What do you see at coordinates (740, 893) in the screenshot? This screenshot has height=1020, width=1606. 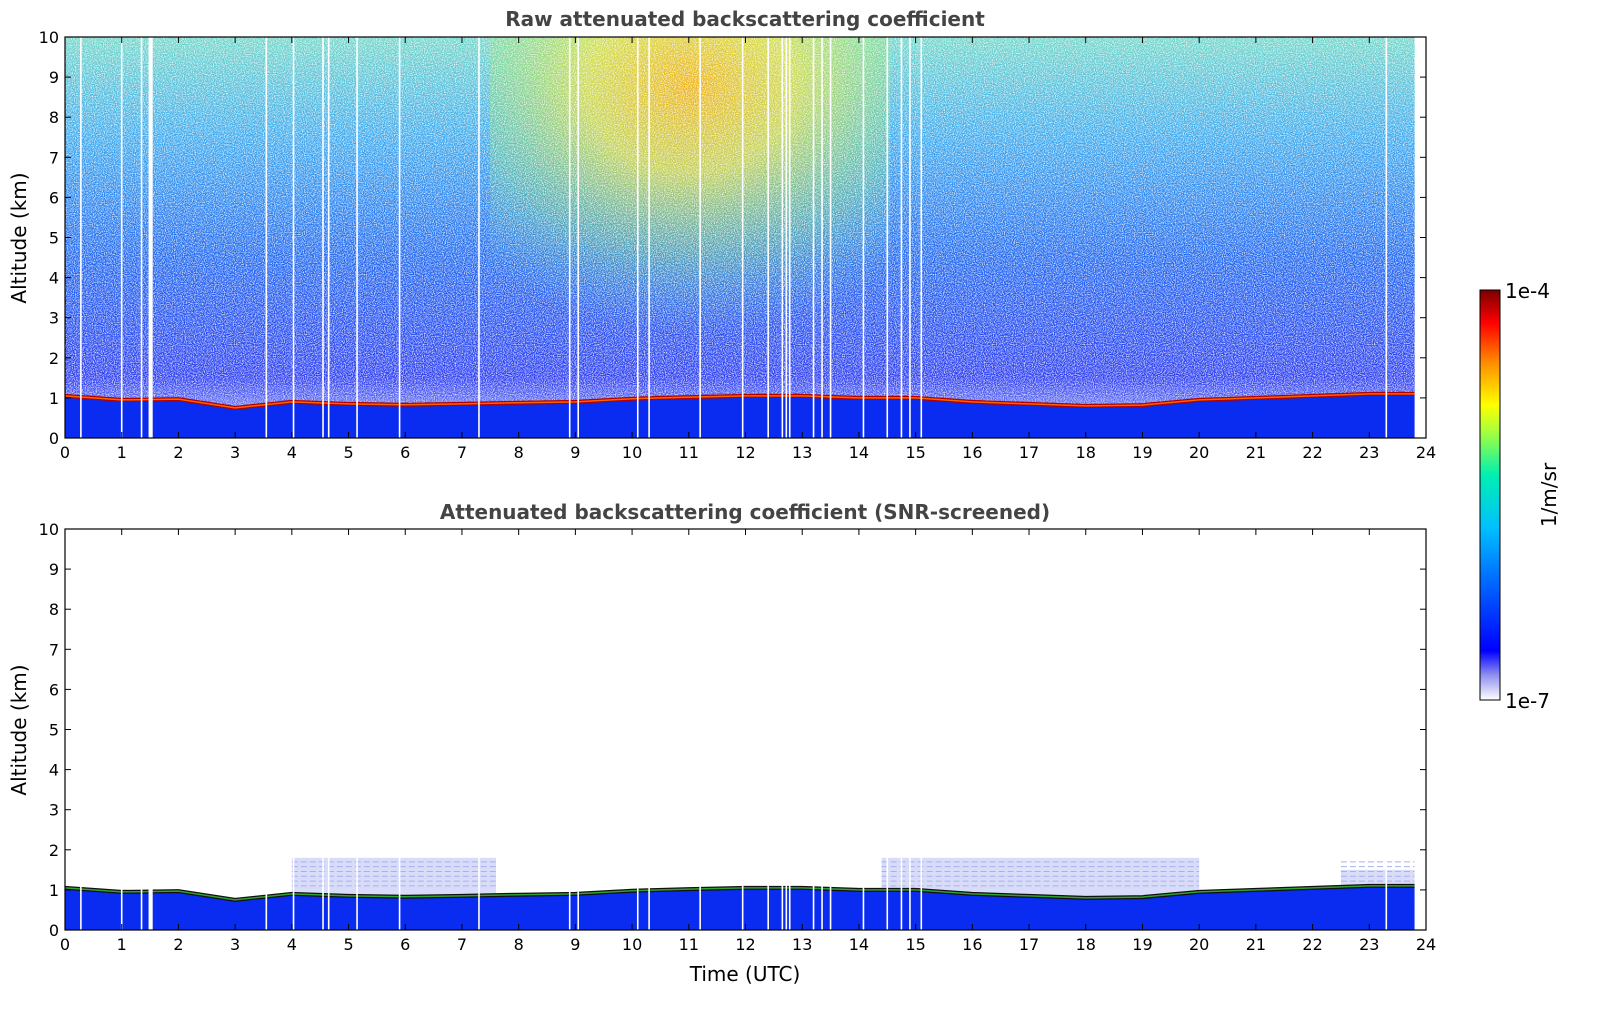 I see `boundary-layer-top-edge` at bounding box center [740, 893].